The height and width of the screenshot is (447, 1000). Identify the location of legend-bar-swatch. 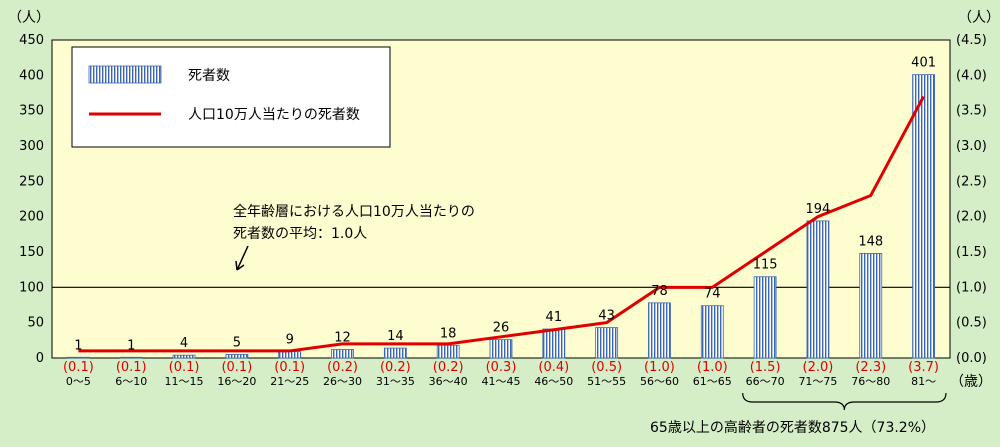
(125, 74).